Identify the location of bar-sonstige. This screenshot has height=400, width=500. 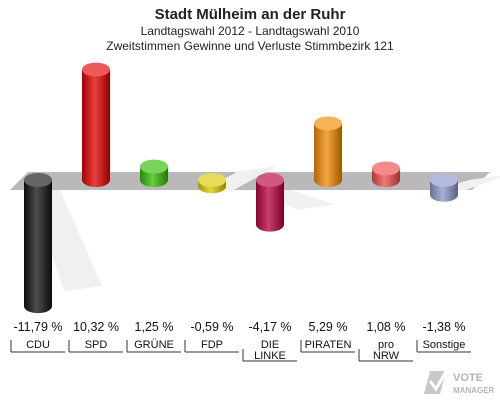
(465, 187).